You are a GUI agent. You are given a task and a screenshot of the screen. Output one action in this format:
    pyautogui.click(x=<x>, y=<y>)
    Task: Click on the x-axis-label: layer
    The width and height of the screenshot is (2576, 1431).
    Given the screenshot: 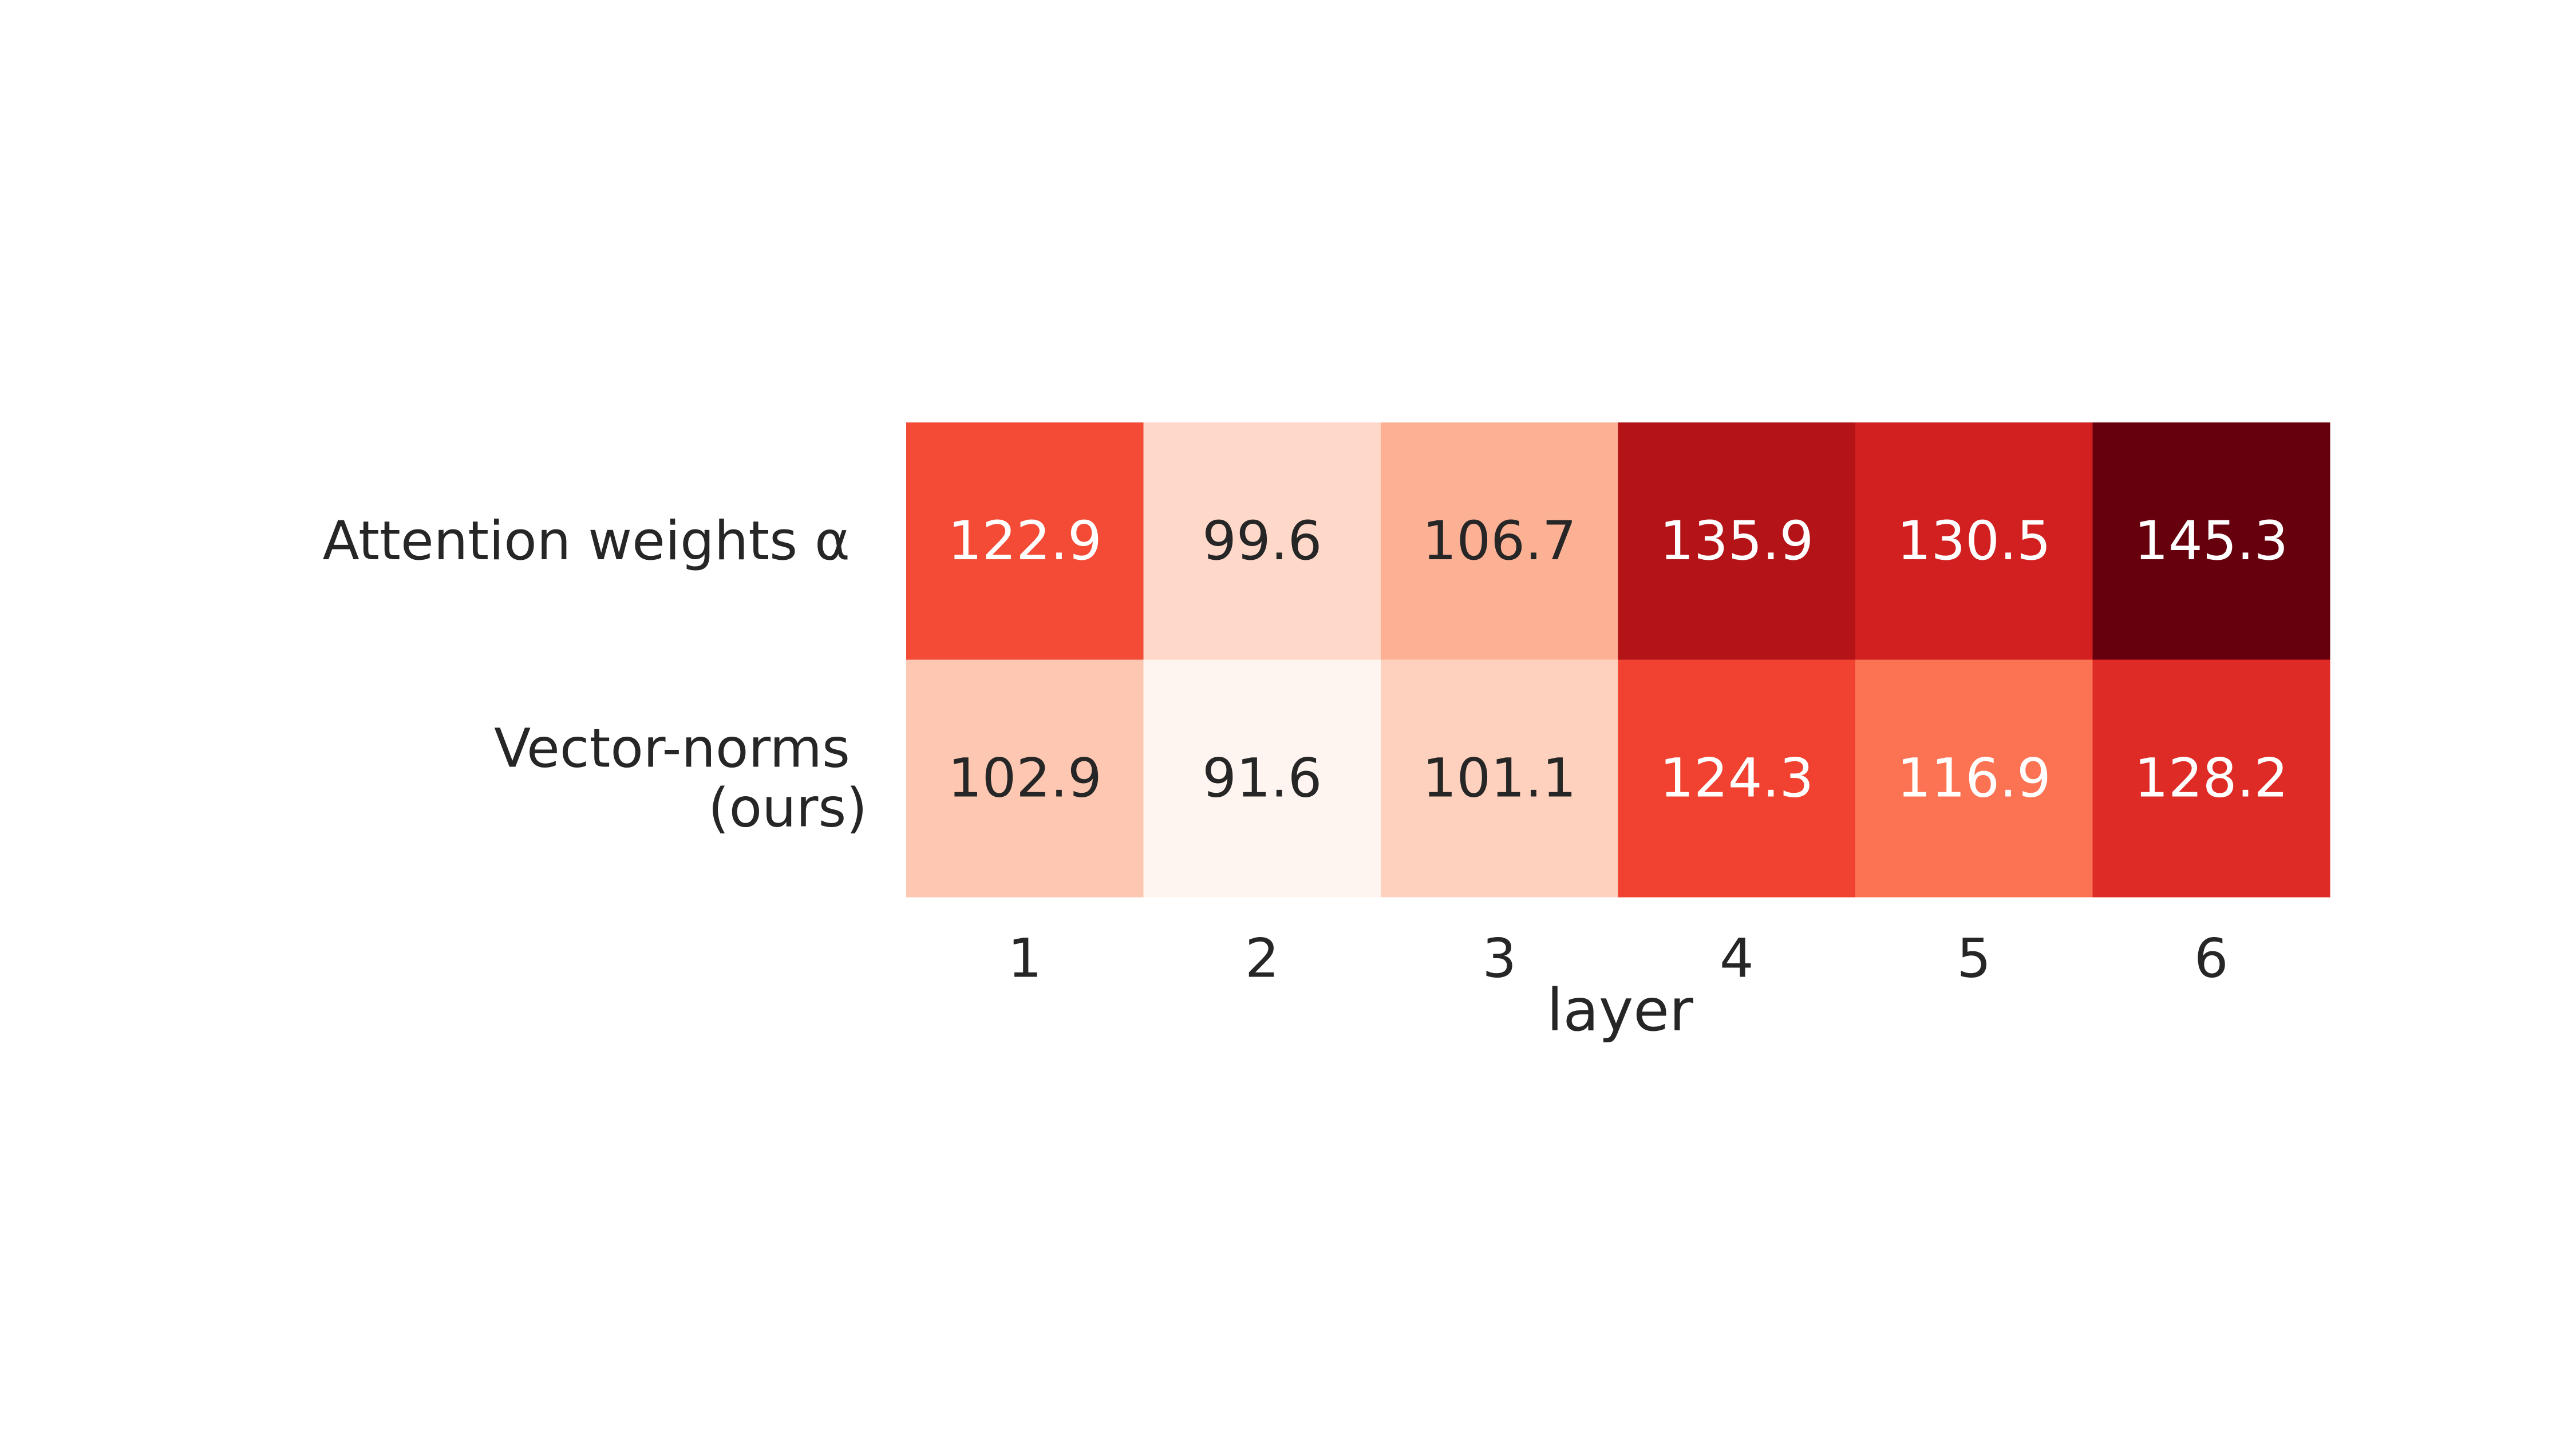 What is the action you would take?
    pyautogui.click(x=1620, y=1011)
    